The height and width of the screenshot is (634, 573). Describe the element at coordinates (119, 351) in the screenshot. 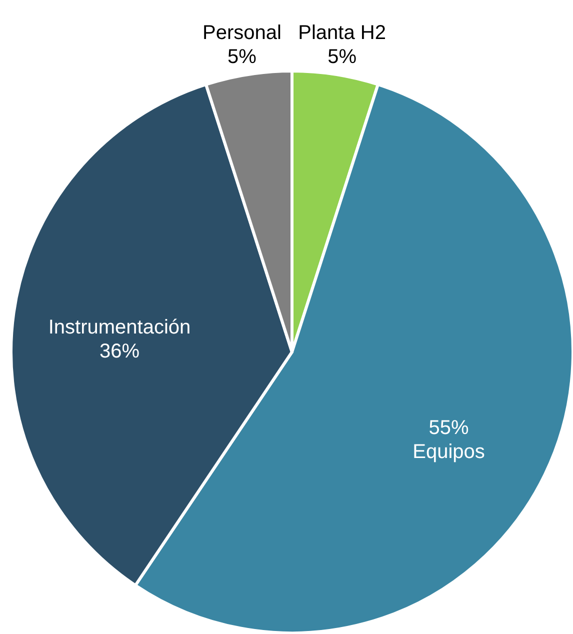

I see `data-label: 36%` at that location.